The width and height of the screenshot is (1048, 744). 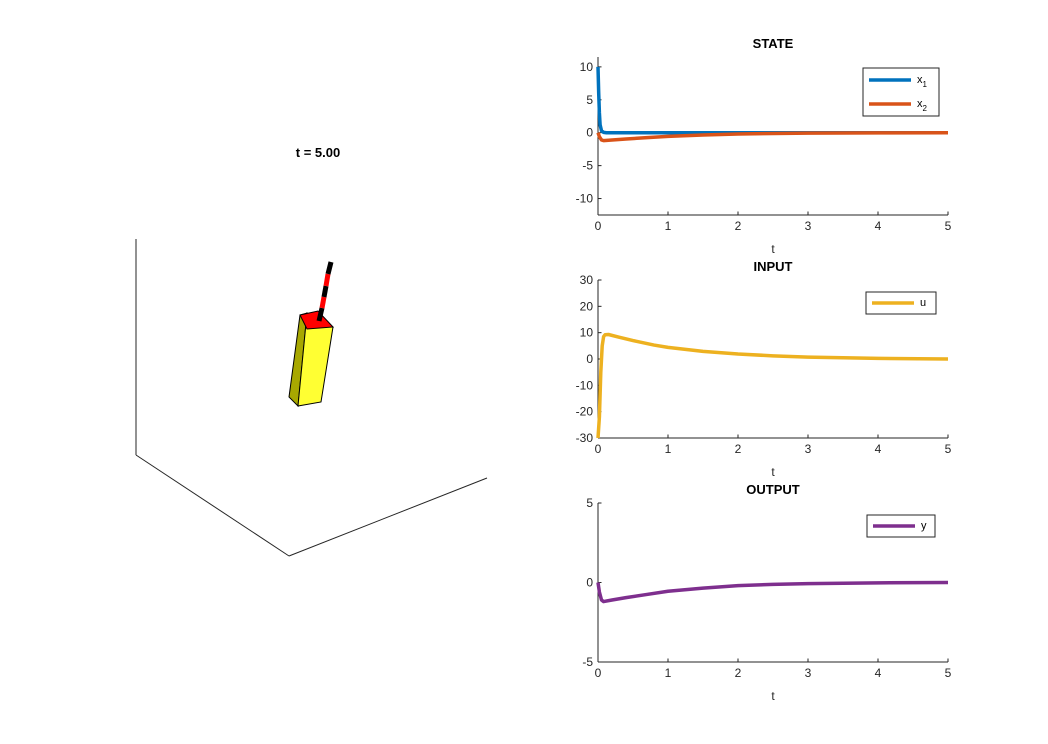 What do you see at coordinates (772, 385) in the screenshot?
I see `series-line-u` at bounding box center [772, 385].